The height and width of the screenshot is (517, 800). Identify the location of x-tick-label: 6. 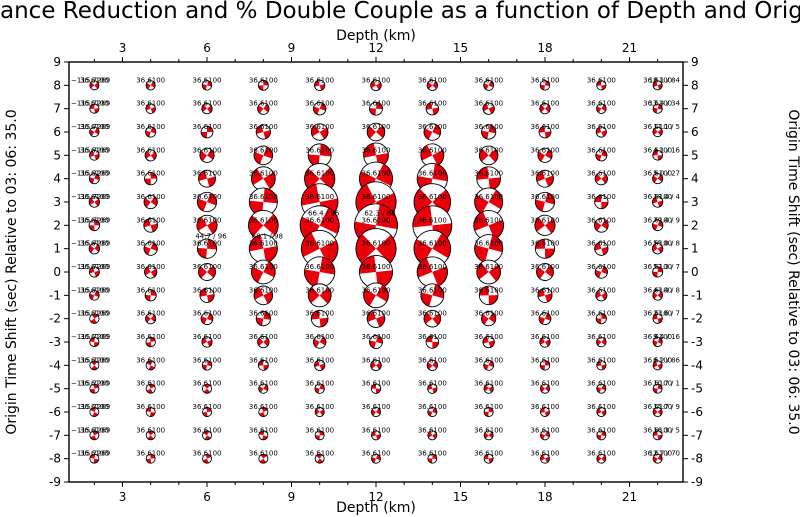
(207, 497).